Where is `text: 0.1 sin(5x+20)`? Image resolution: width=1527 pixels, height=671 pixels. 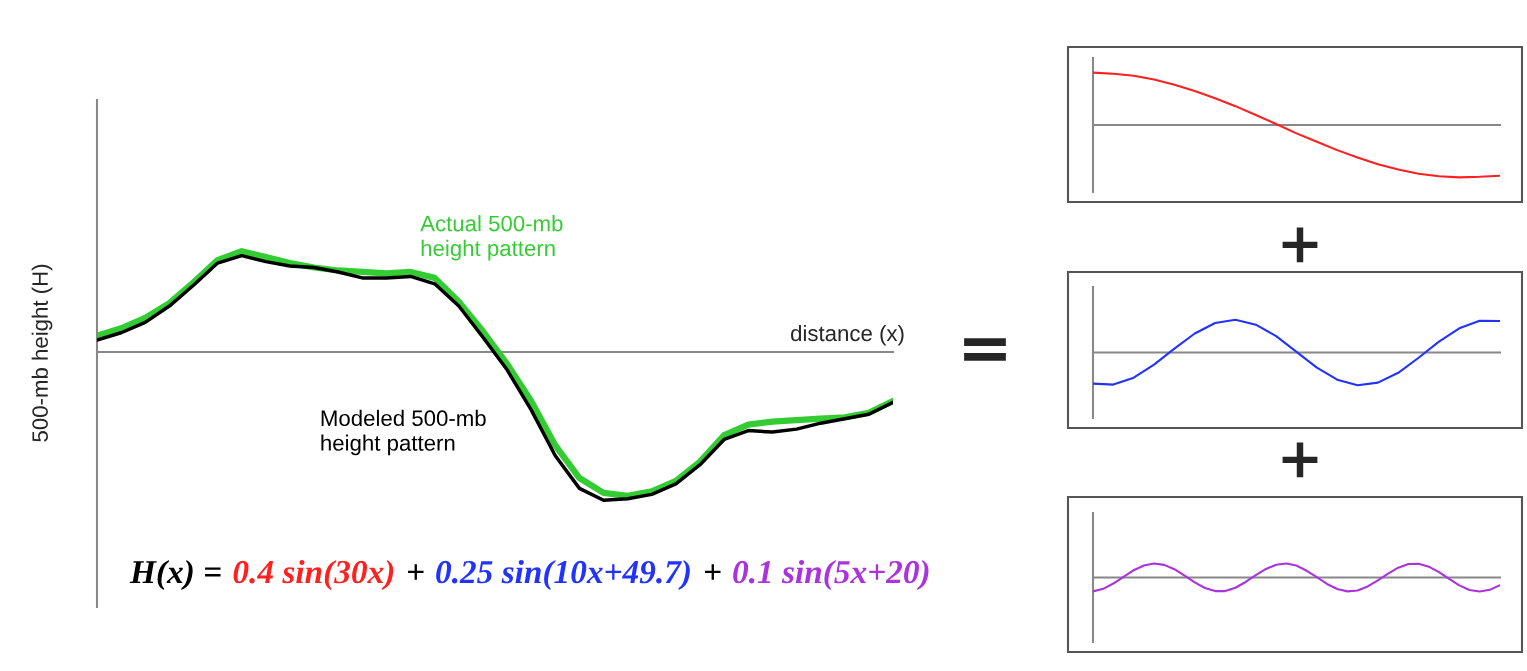 text: 0.1 sin(5x+20) is located at coordinates (831, 575).